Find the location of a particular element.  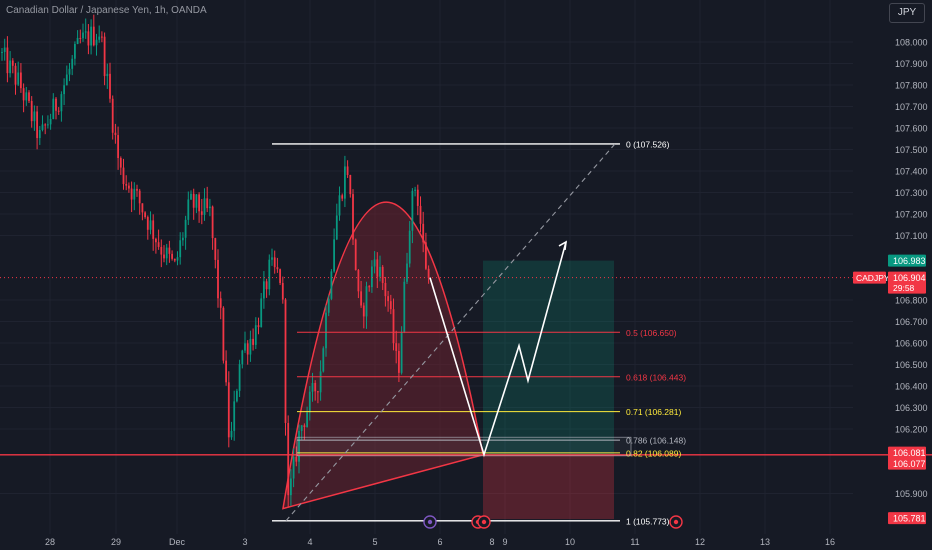

time-axis-label: 5 is located at coordinates (374, 542).